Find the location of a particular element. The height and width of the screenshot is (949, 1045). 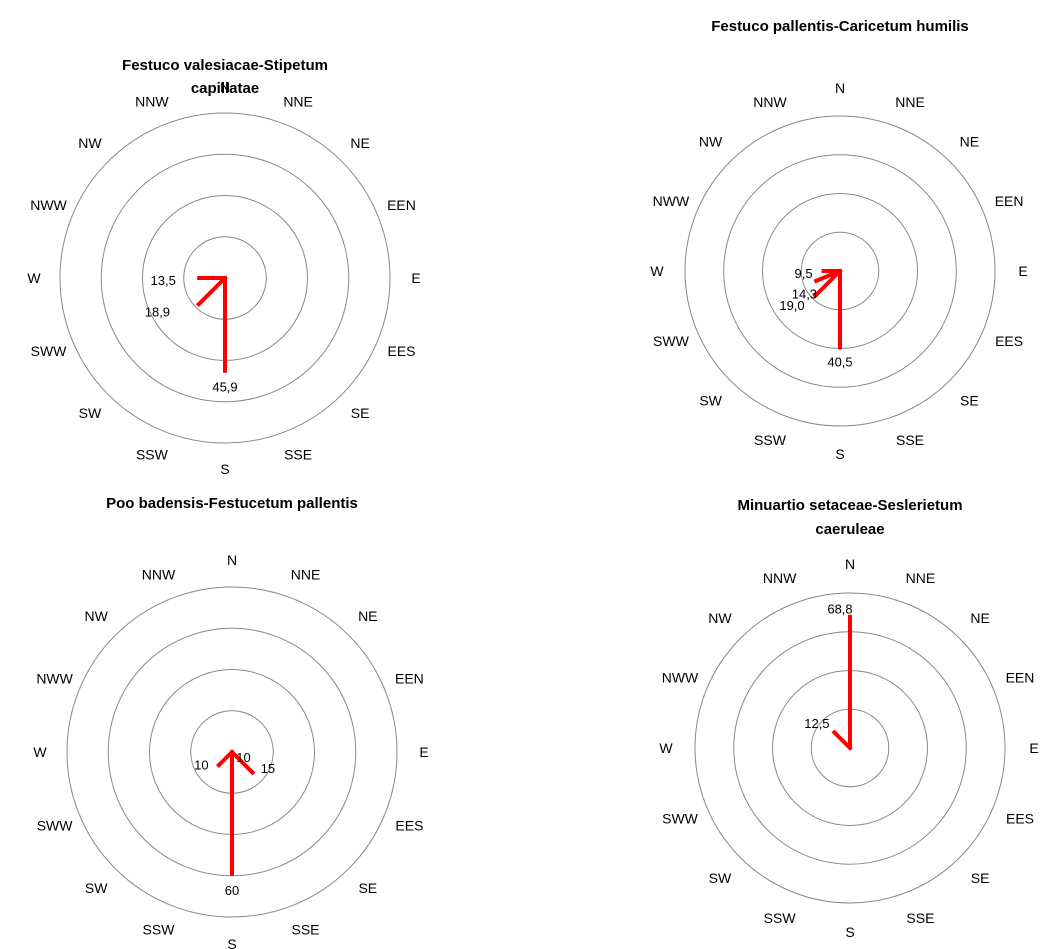

value-label: 45,9 is located at coordinates (224, 387).